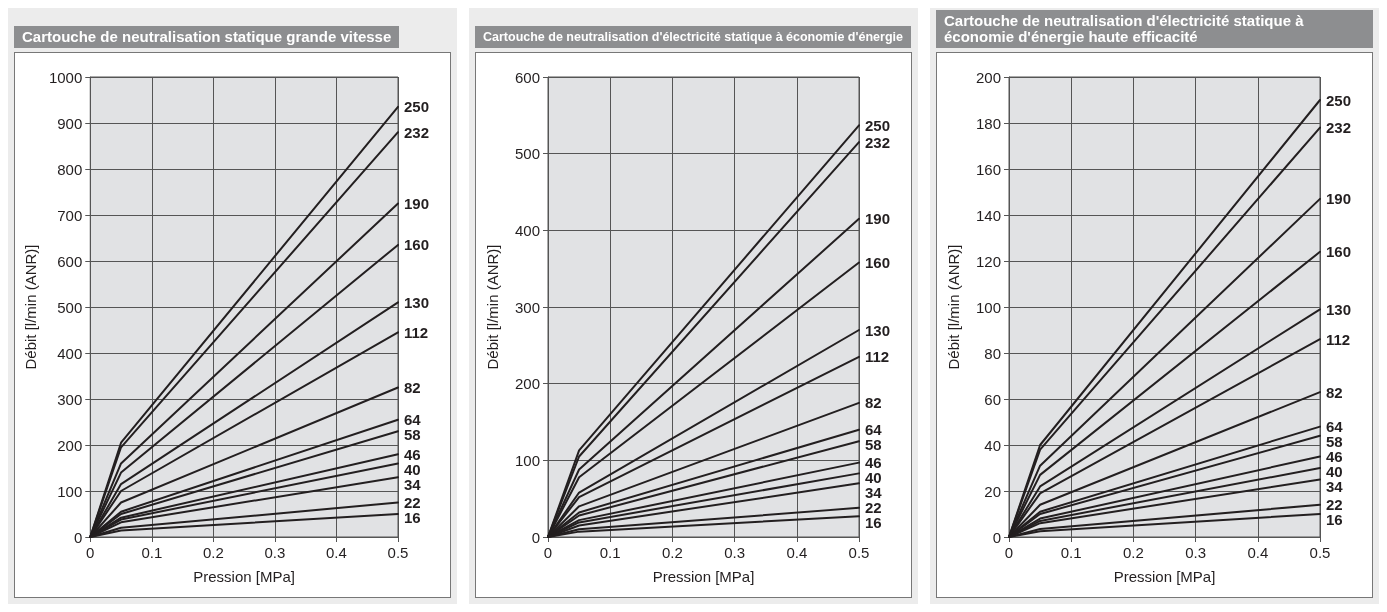  What do you see at coordinates (1154, 28) in the screenshot?
I see `chart-title: Cartouche de neutralisation d'électricité statique à économie d'énergie haute efficacité` at bounding box center [1154, 28].